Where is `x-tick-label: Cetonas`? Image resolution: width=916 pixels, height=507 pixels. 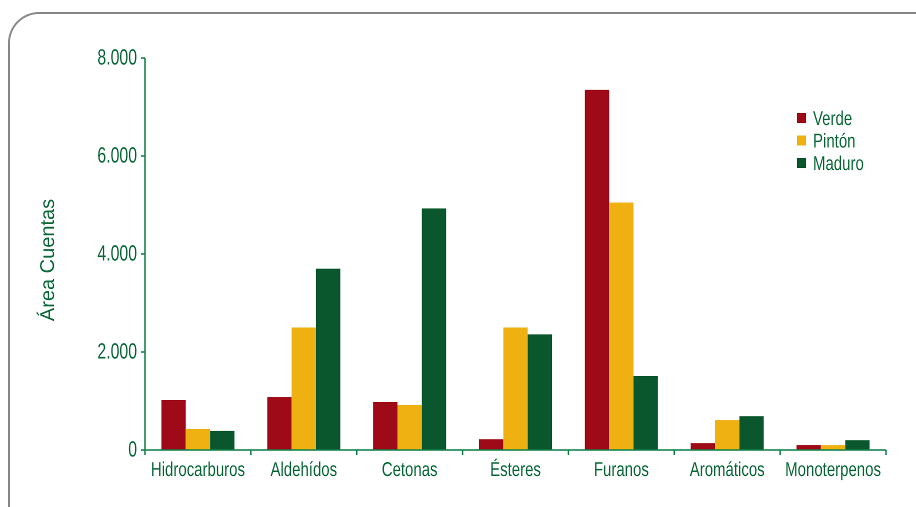 x-tick-label: Cetonas is located at coordinates (410, 469).